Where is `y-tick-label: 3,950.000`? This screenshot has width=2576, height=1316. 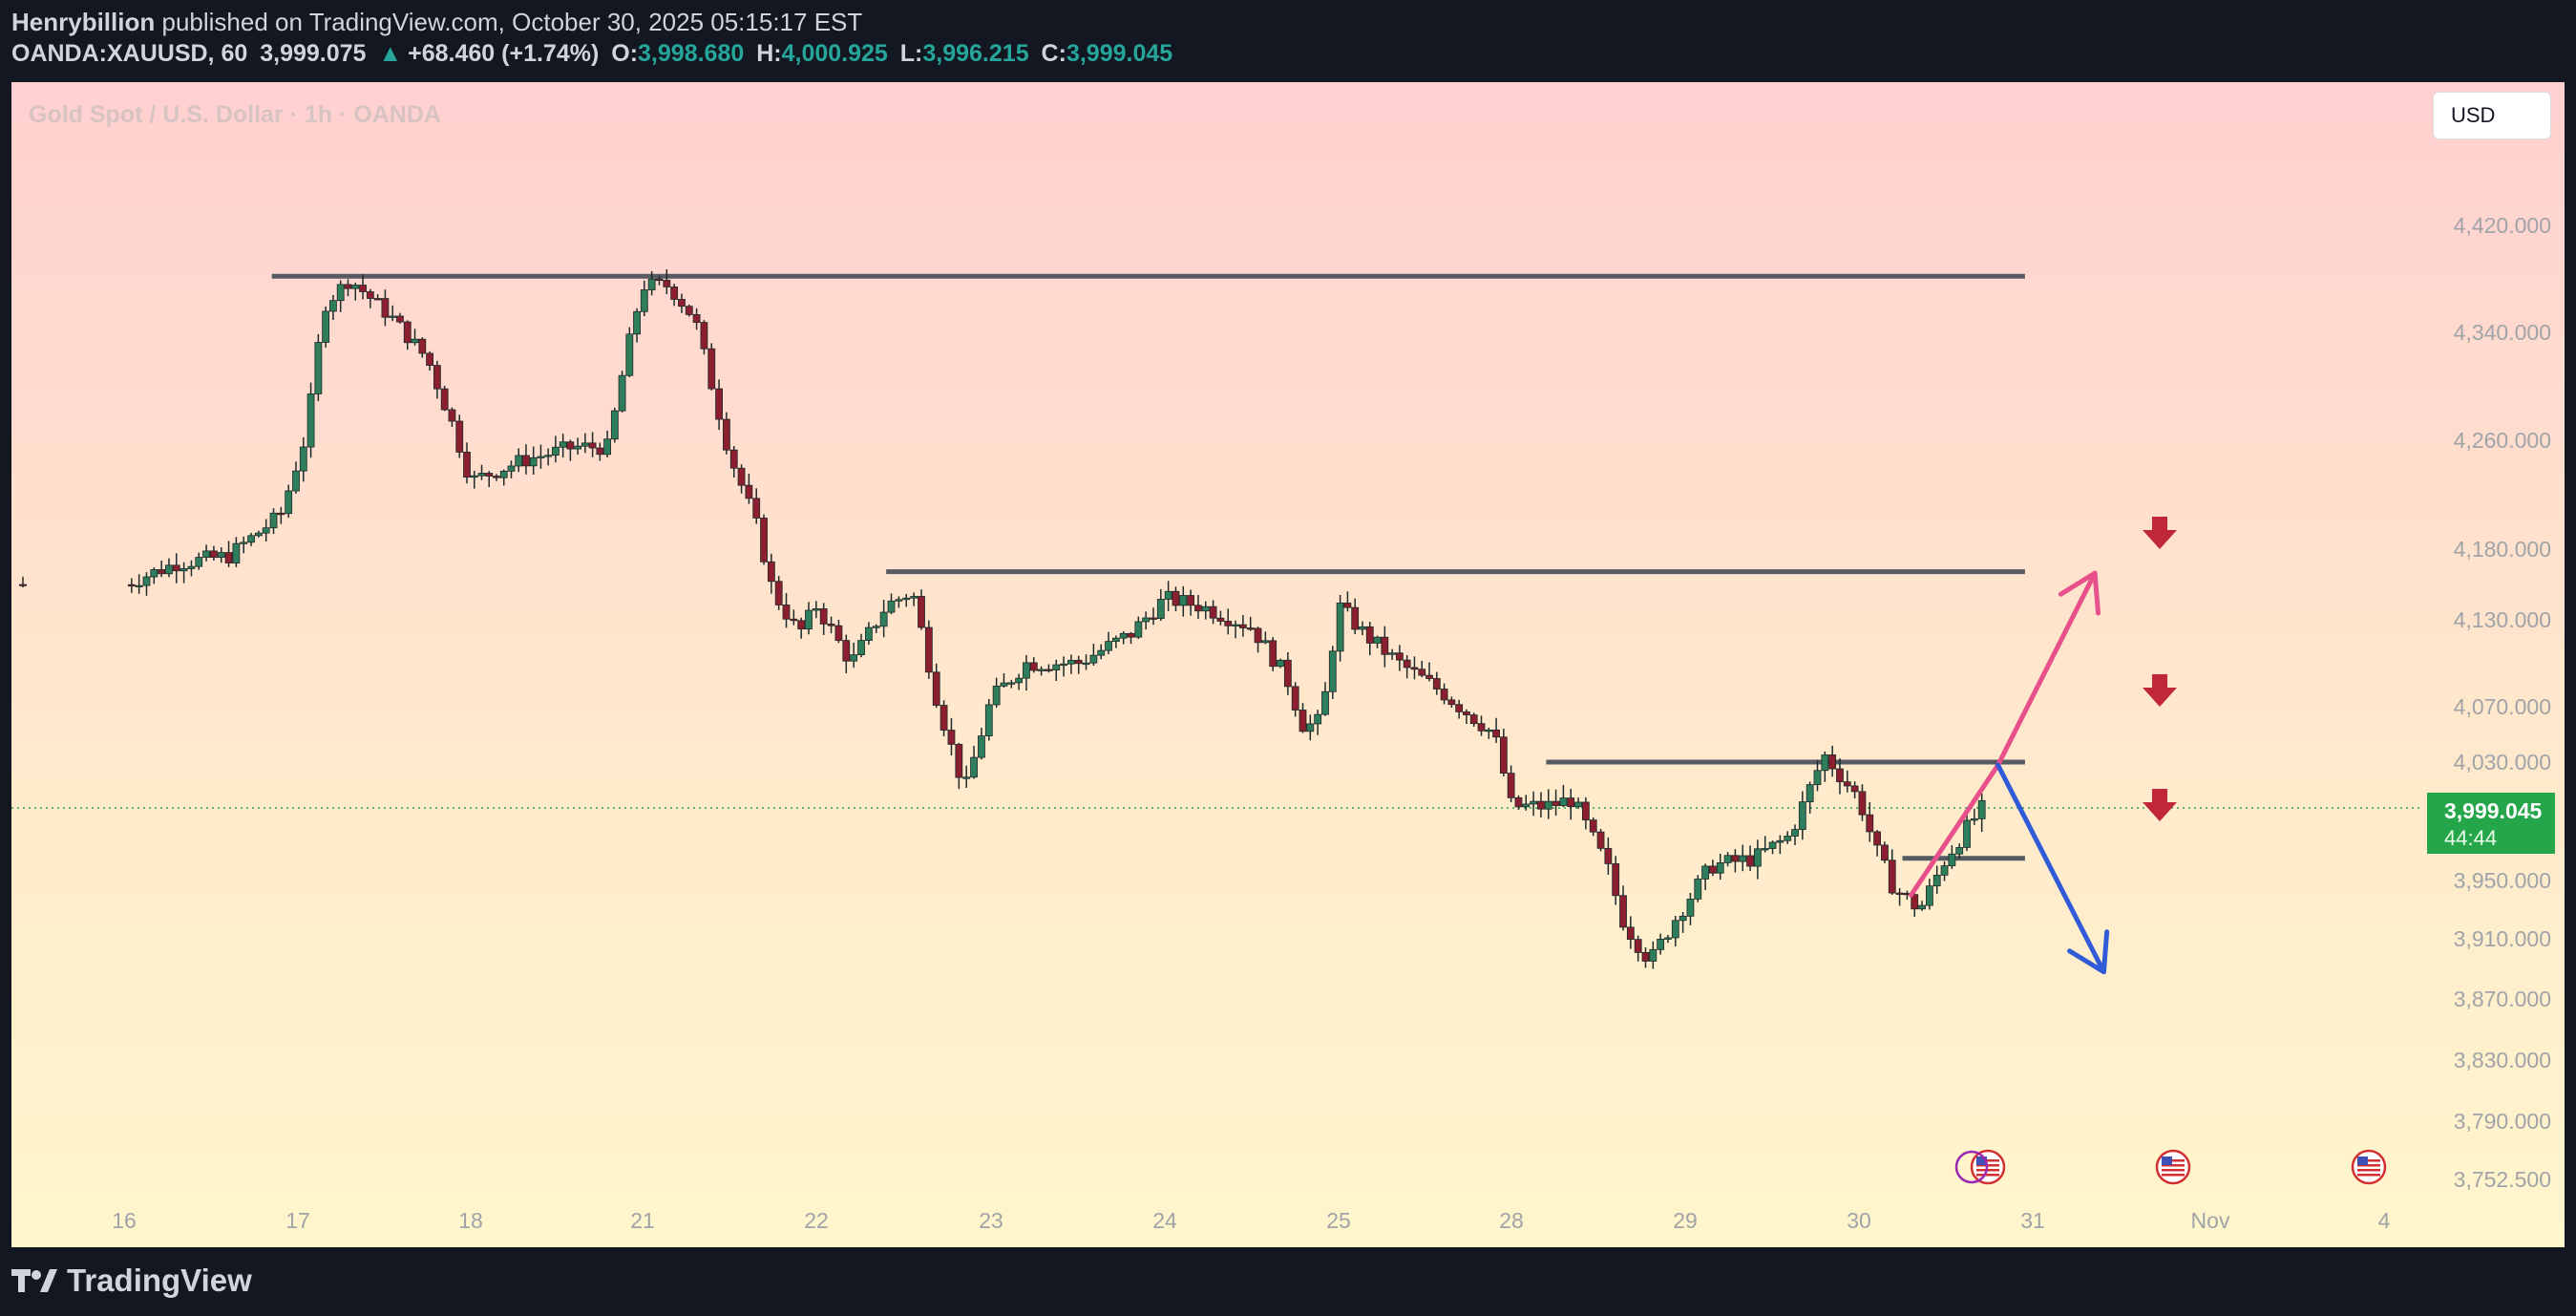 y-tick-label: 3,950.000 is located at coordinates (2502, 880).